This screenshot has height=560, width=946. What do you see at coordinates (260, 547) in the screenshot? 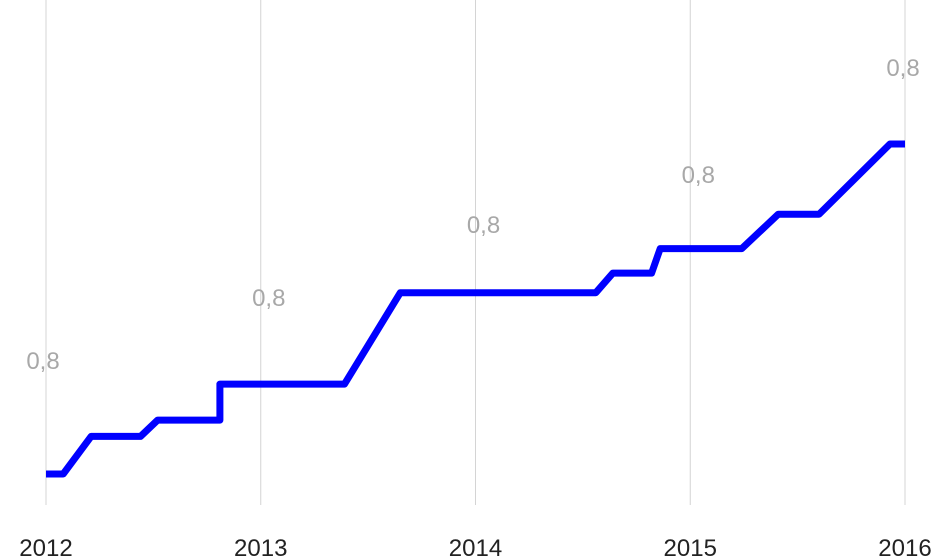
I see `x-tick-label: 2013` at bounding box center [260, 547].